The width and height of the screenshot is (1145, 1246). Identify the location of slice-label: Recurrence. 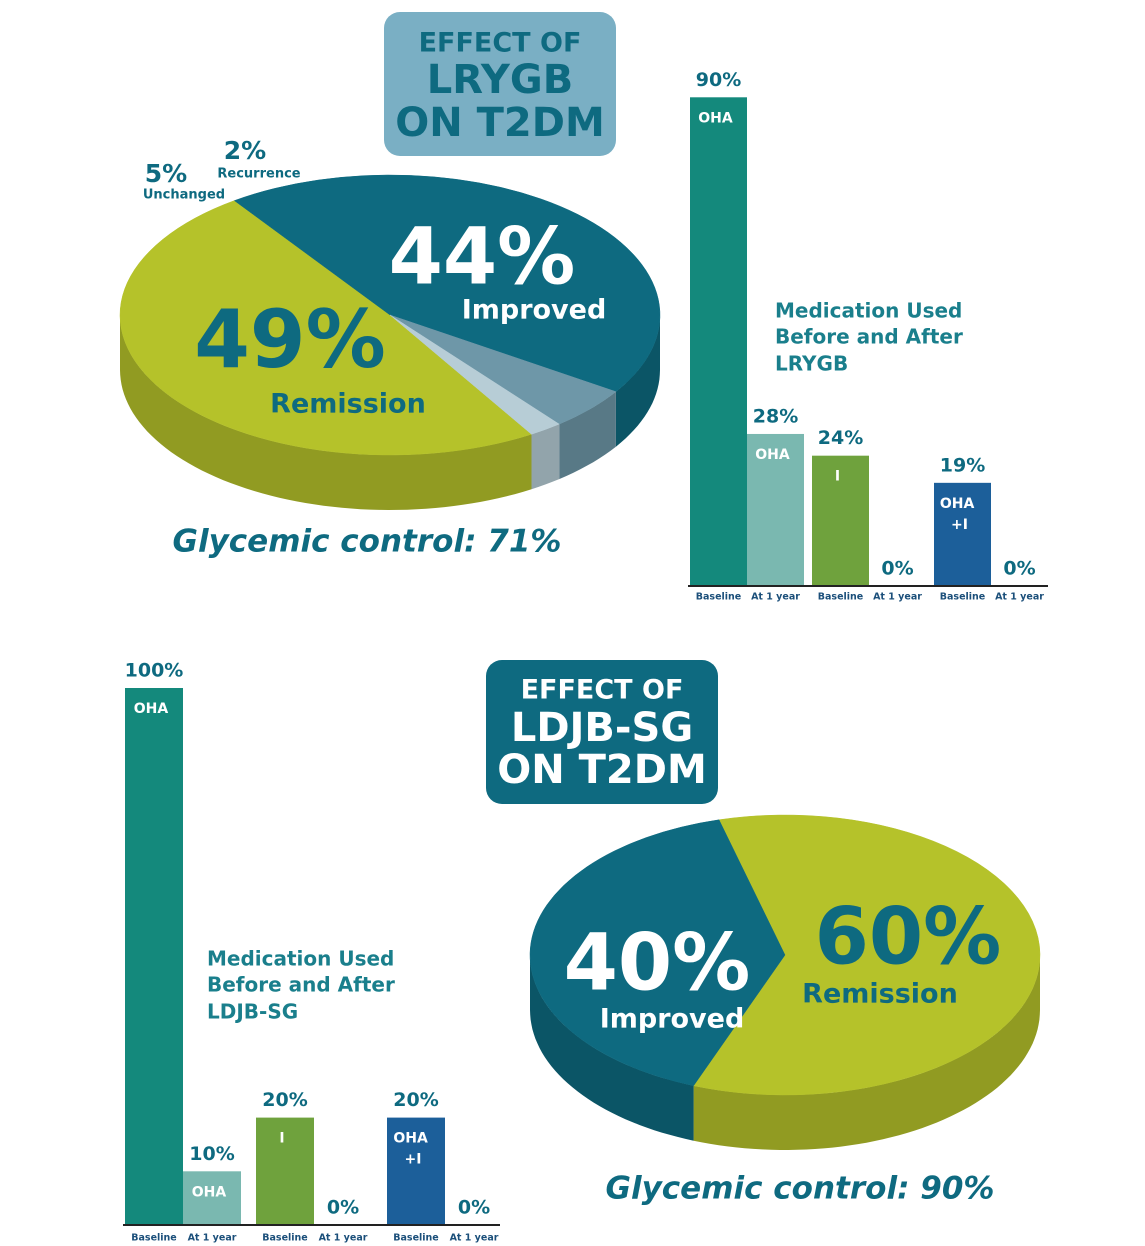
(258, 174).